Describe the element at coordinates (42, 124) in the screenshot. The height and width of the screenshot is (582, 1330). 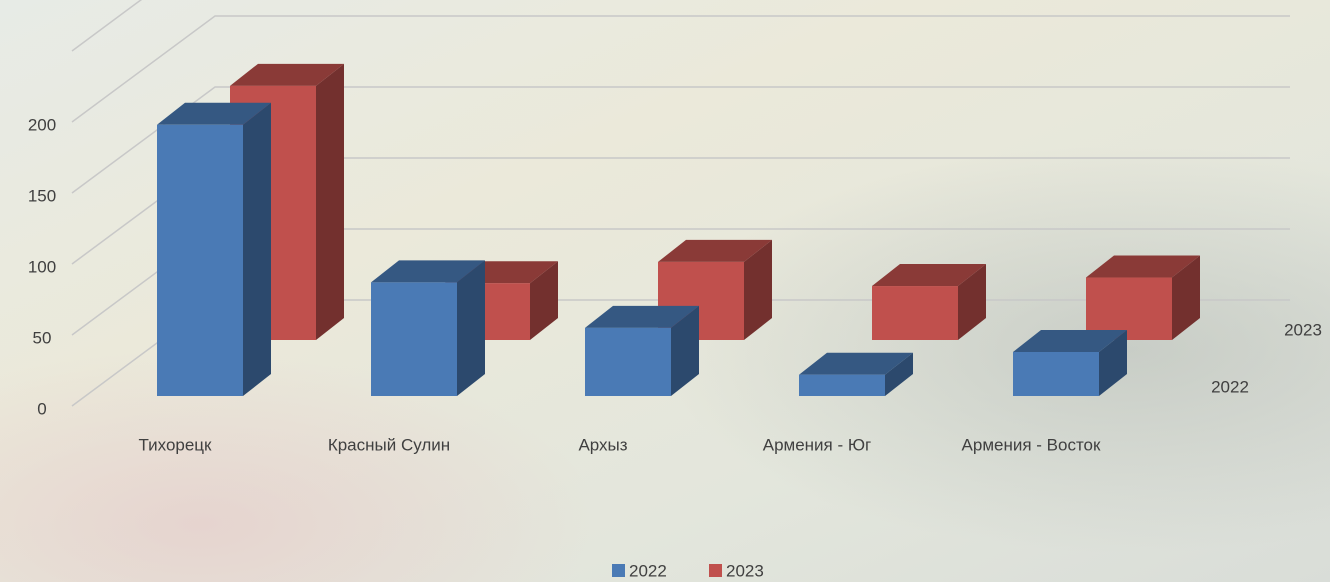
I see `y-tick-label: 200` at that location.